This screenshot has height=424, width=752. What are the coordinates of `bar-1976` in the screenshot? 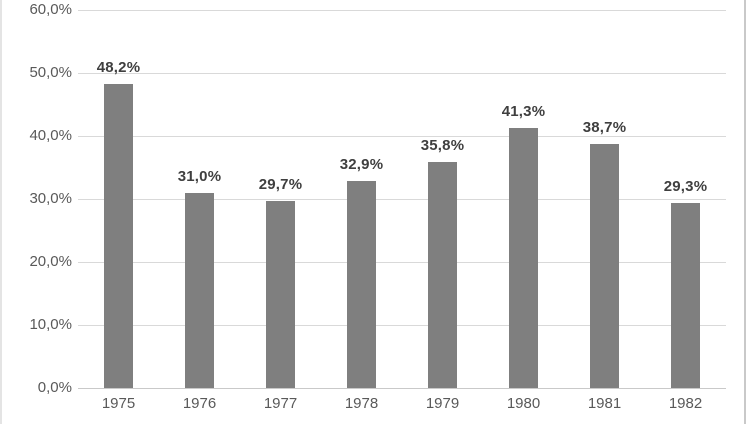 It's located at (199, 290).